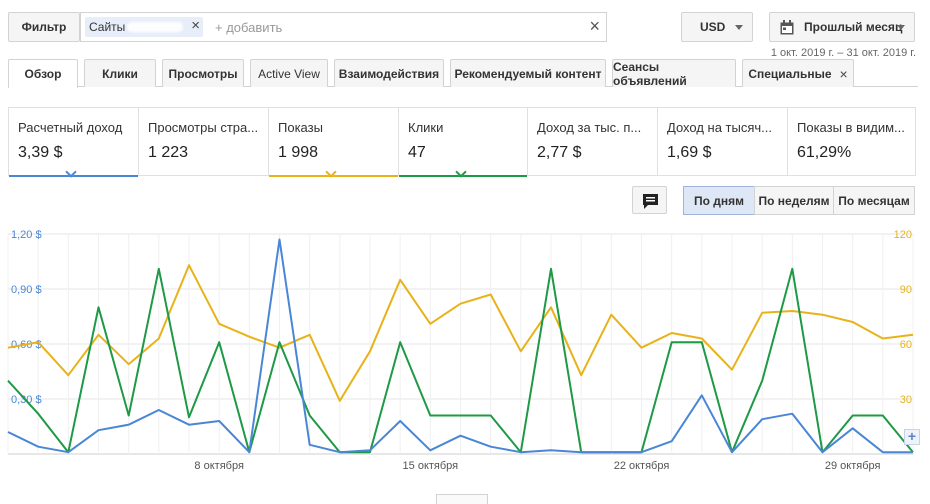 The width and height of the screenshot is (930, 504). Describe the element at coordinates (790, 73) in the screenshot. I see `tab-label: Специальные` at that location.